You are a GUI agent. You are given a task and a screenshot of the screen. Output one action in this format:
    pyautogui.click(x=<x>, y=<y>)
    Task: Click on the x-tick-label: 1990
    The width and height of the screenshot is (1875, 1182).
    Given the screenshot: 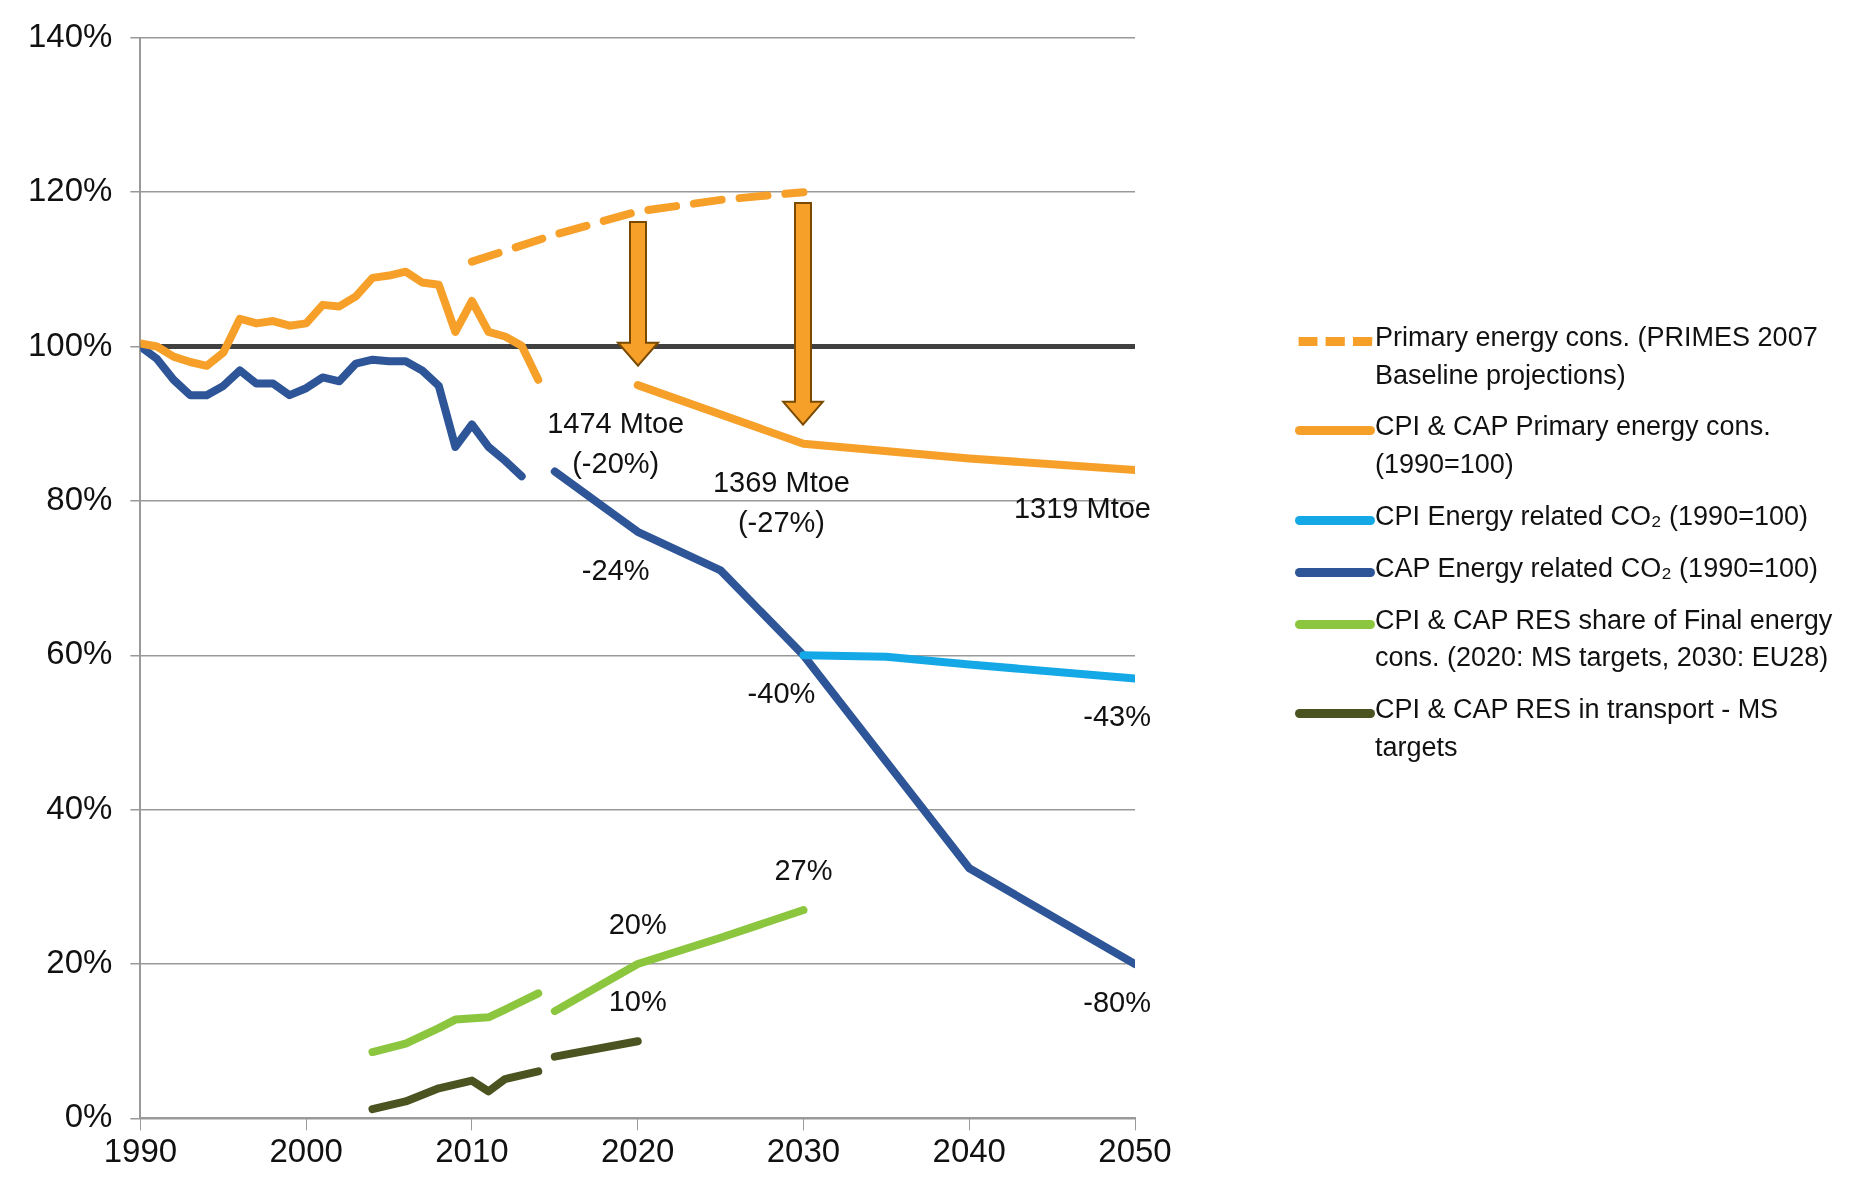 What is the action you would take?
    pyautogui.click(x=140, y=1151)
    